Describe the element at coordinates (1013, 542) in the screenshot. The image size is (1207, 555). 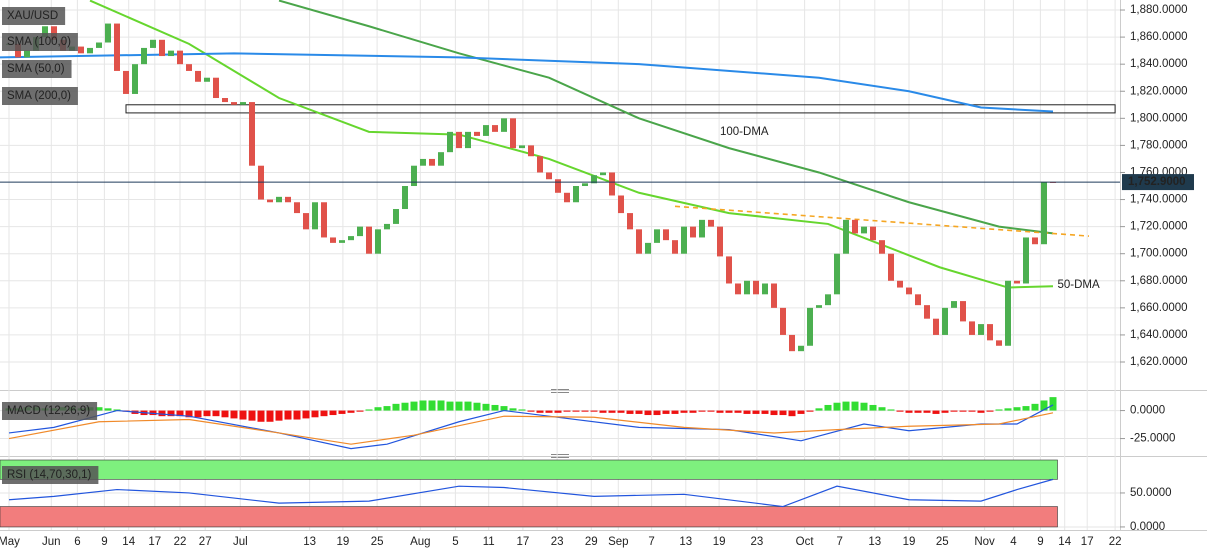
I see `x-tick-label: 4` at that location.